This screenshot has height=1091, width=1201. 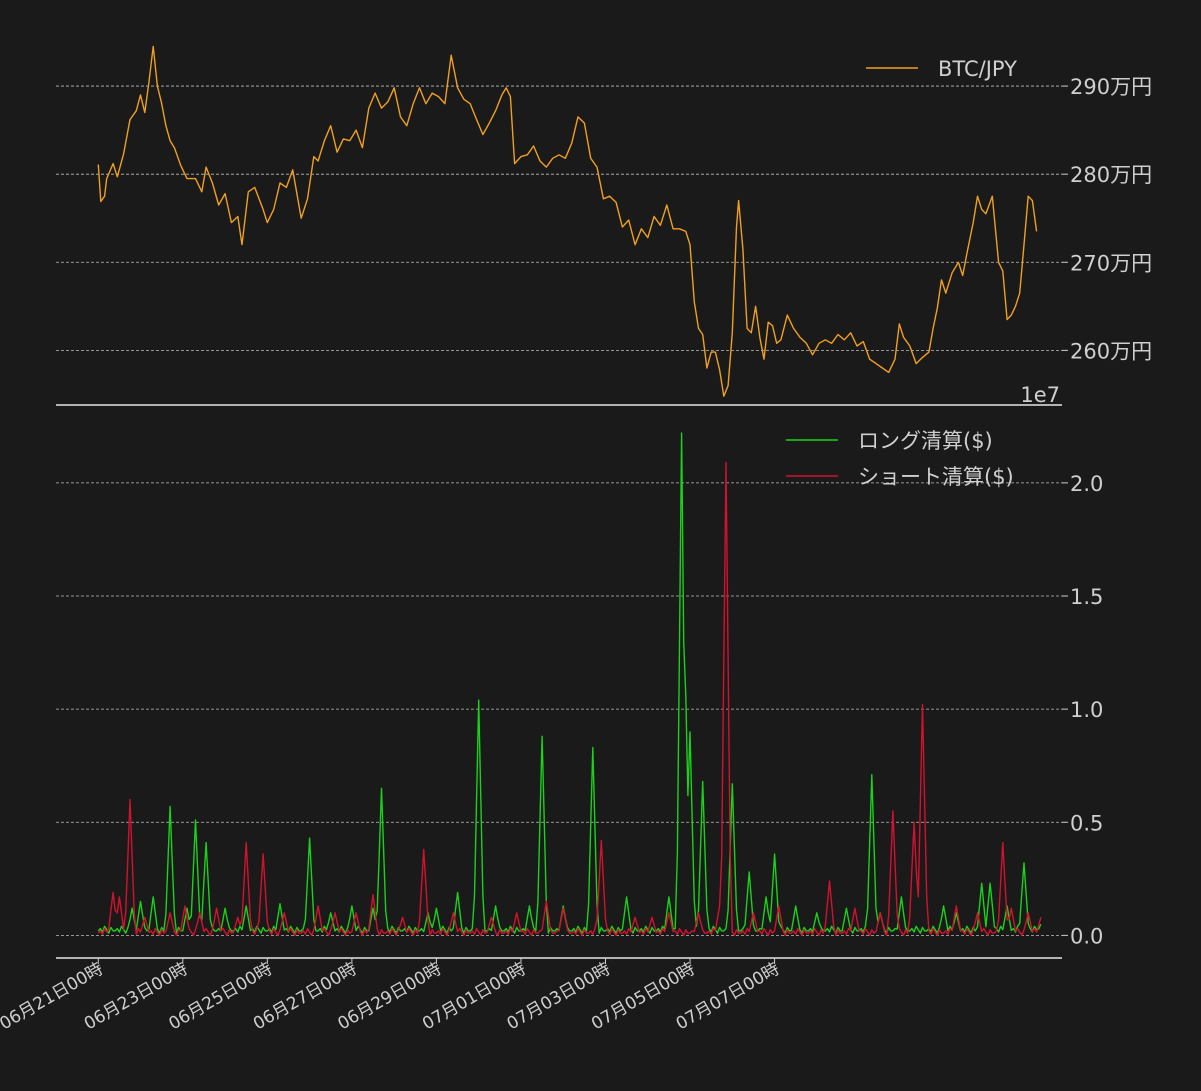 I want to click on y-tick-label: 260万円, so click(x=1111, y=351).